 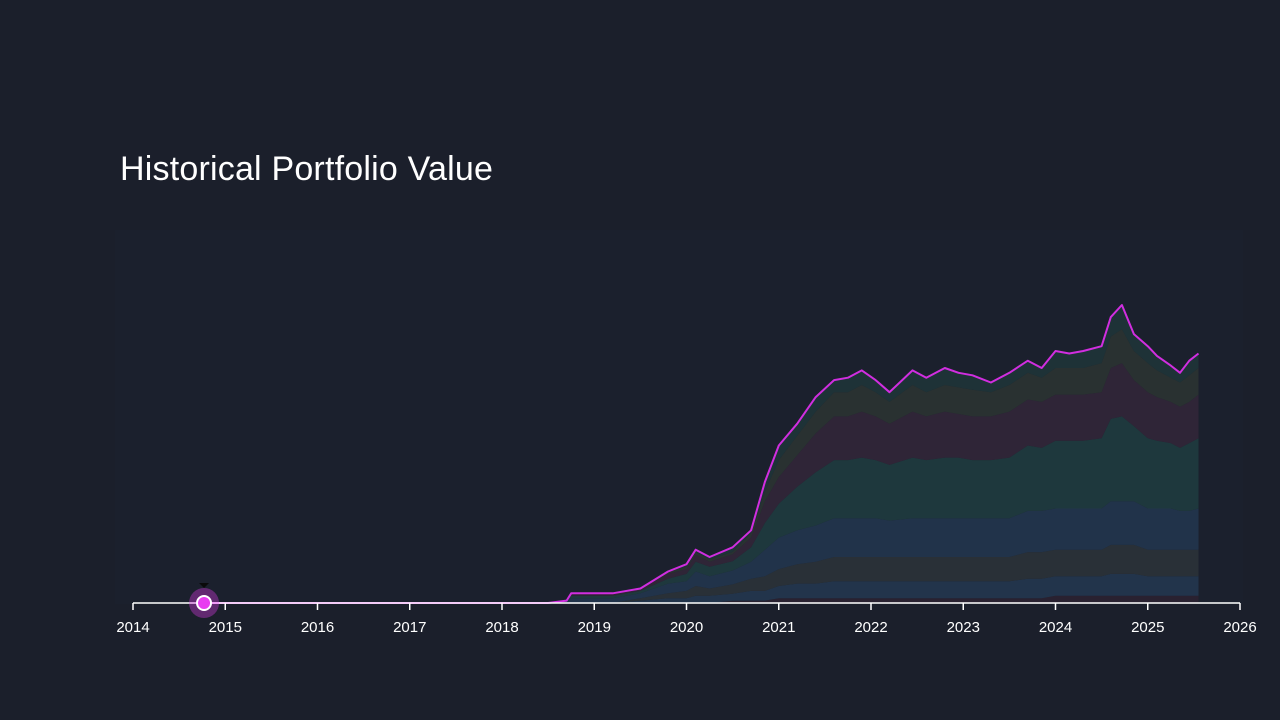 What do you see at coordinates (204, 603) in the screenshot?
I see `marker-point` at bounding box center [204, 603].